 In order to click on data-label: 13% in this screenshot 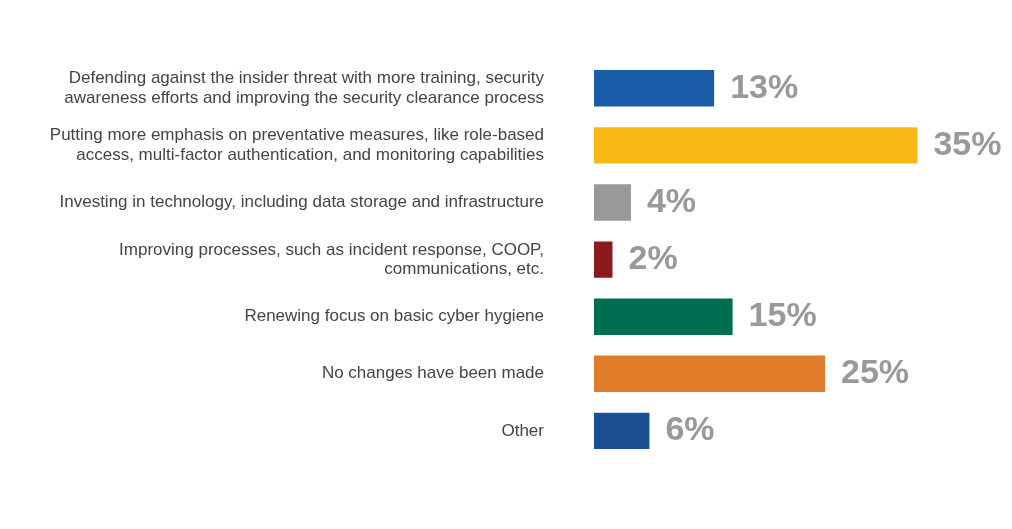, I will do `click(764, 85)`.